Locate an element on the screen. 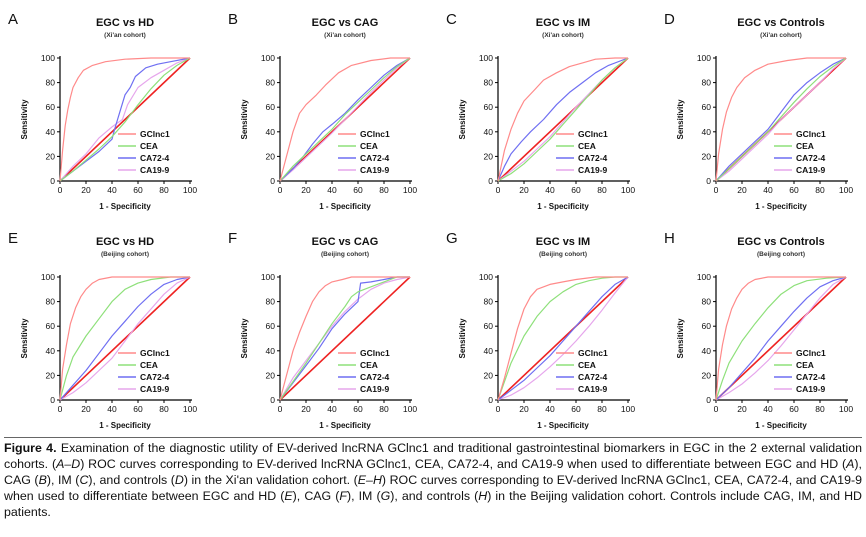  y-axis-label-C: Sensitivity is located at coordinates (462, 119).